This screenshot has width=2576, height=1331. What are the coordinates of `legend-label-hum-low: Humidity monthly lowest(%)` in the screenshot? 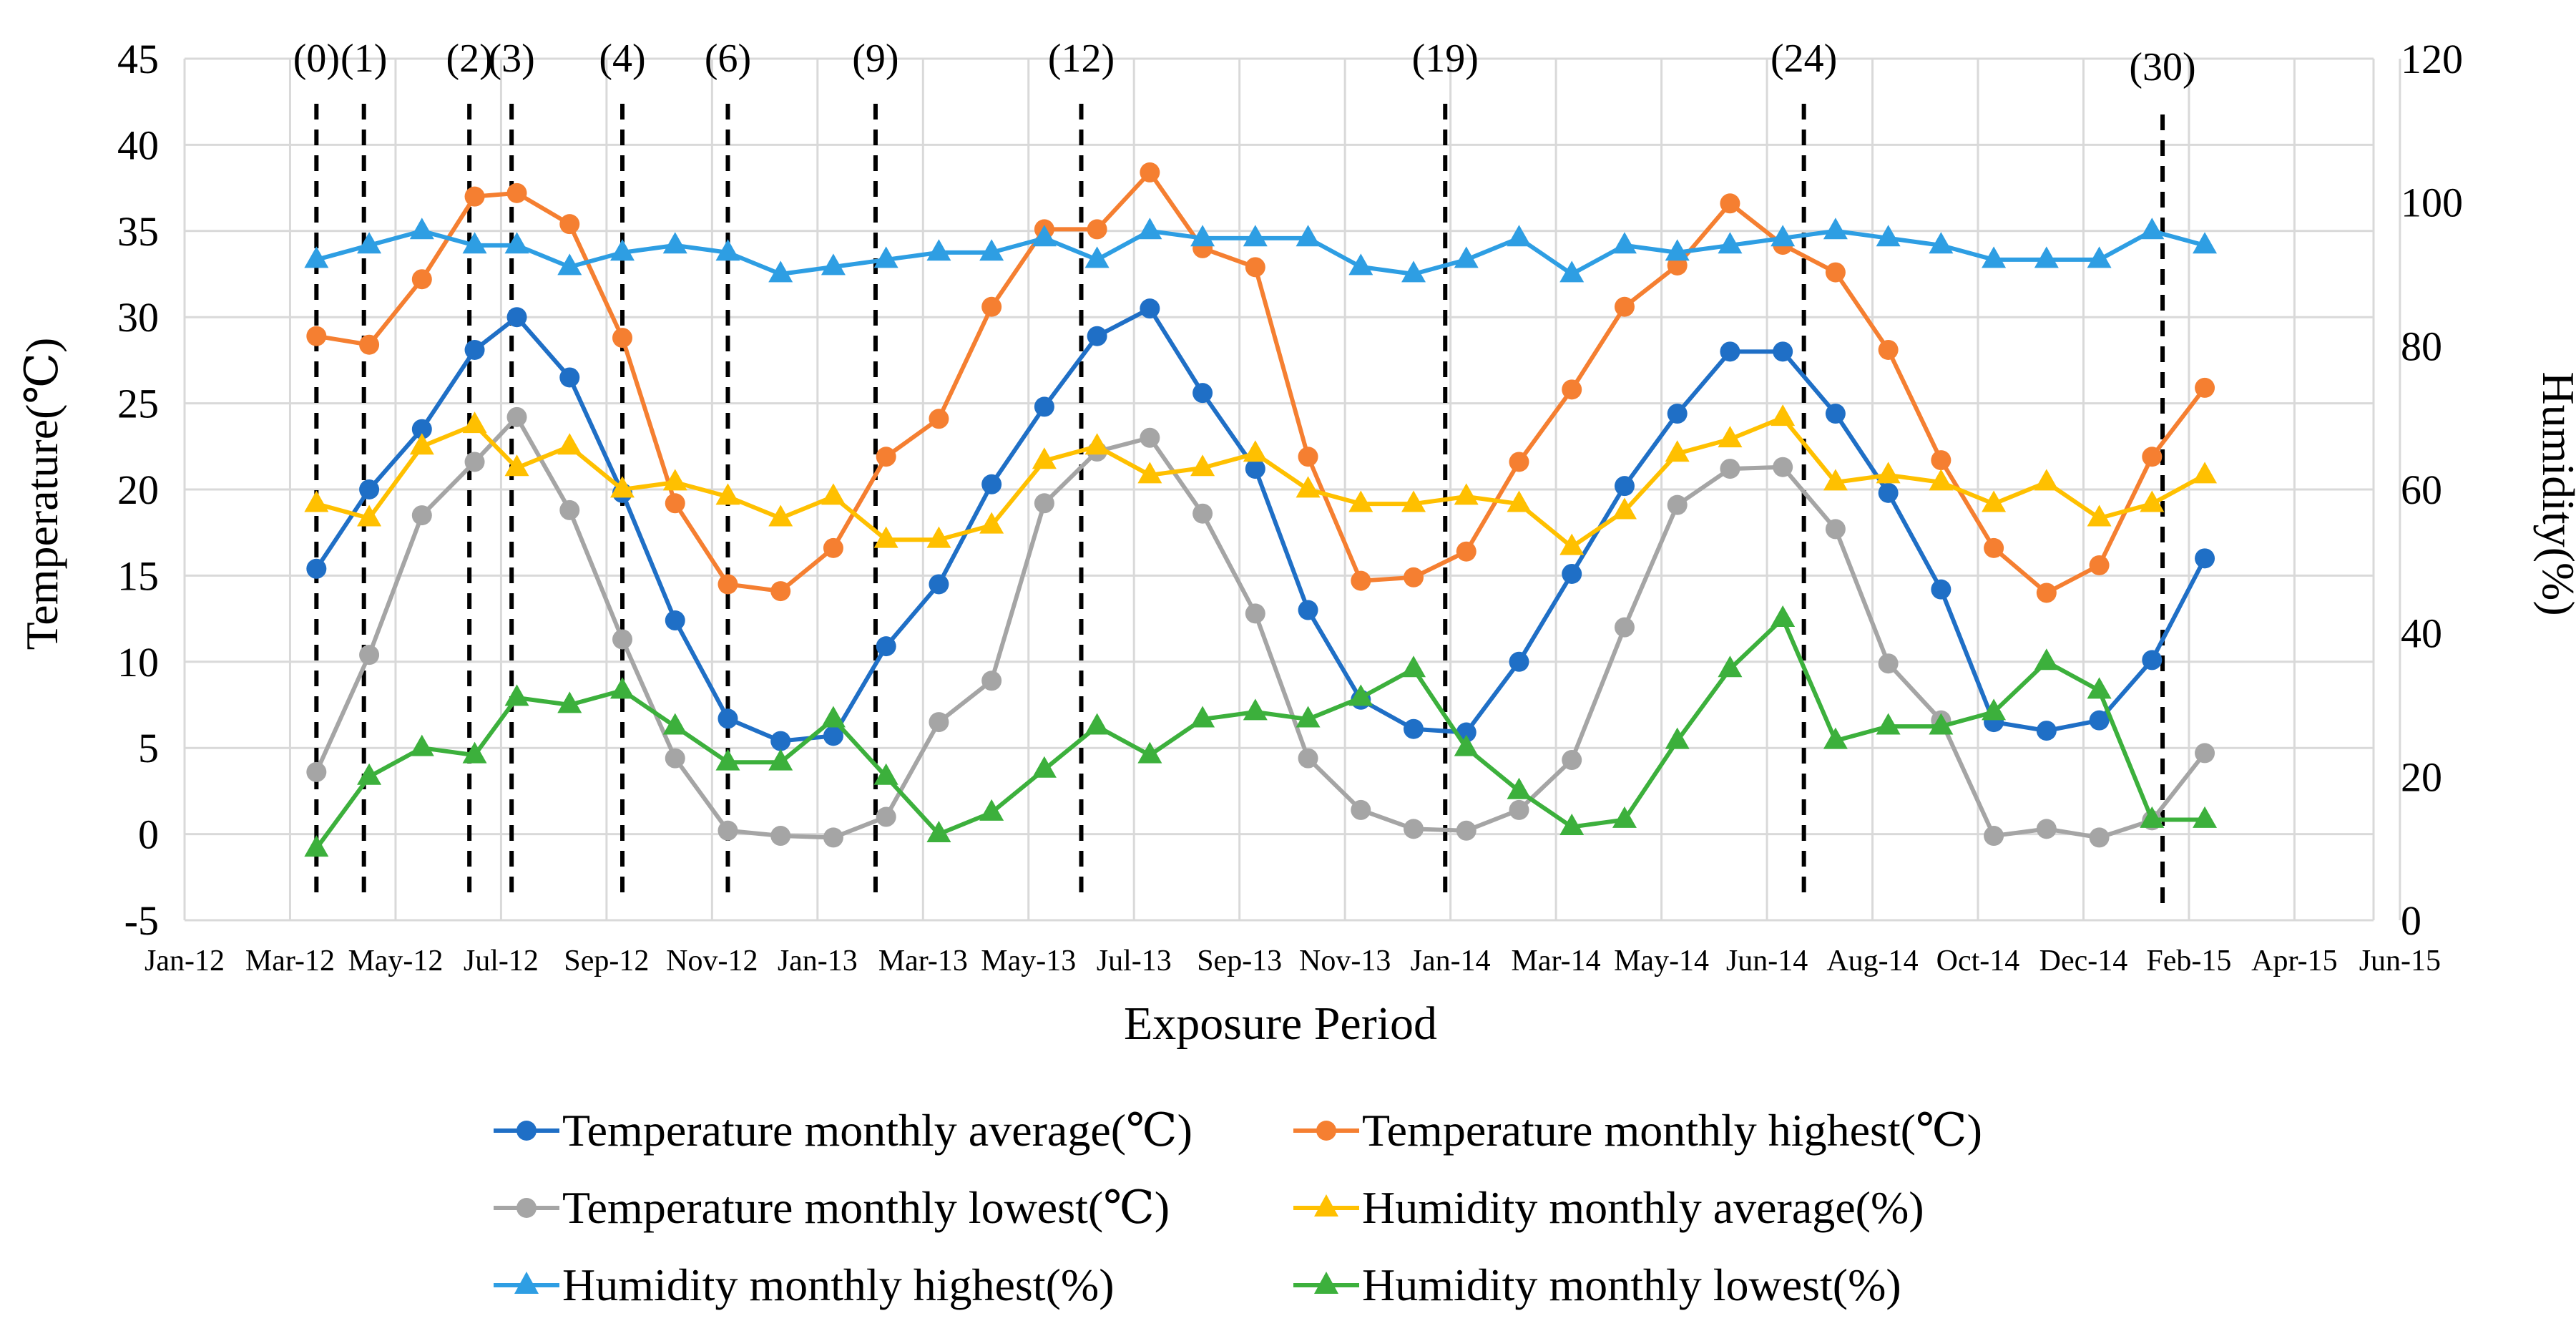 It's located at (1631, 1284).